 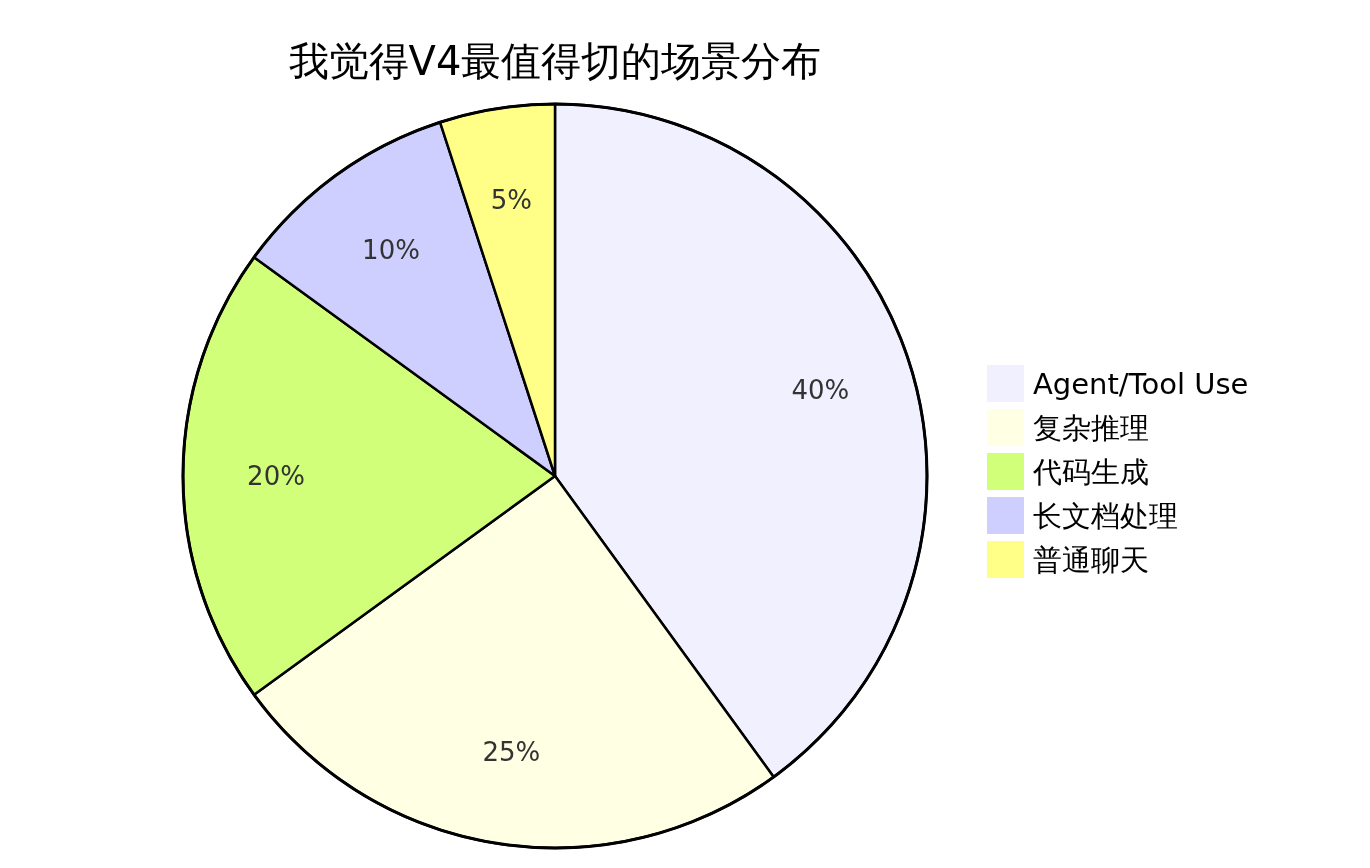 I want to click on legend-label: 长文档处理, so click(x=1105, y=516).